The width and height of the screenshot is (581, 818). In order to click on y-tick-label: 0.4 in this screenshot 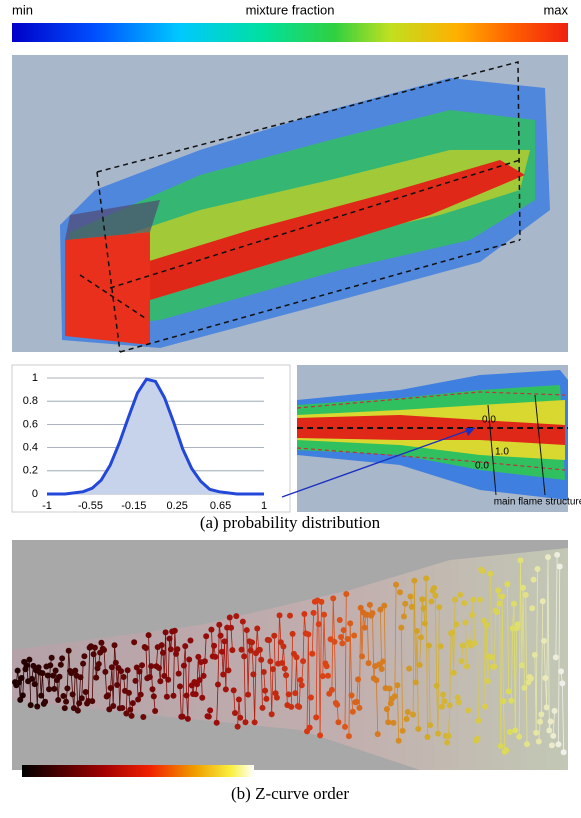, I will do `click(30, 448)`.